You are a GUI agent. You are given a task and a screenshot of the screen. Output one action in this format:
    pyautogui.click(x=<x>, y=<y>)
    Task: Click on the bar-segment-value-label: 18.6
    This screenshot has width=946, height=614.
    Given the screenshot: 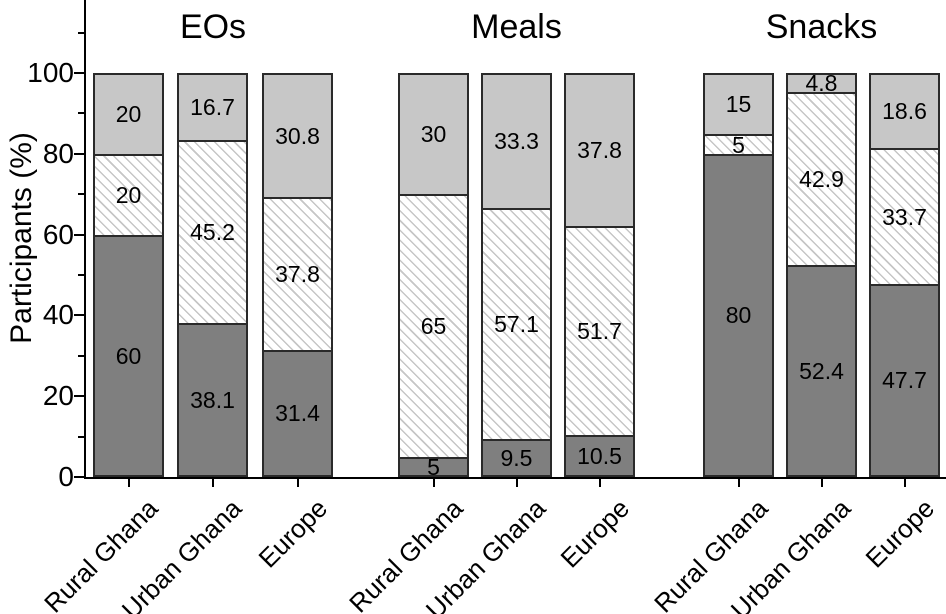 What is the action you would take?
    pyautogui.click(x=904, y=111)
    